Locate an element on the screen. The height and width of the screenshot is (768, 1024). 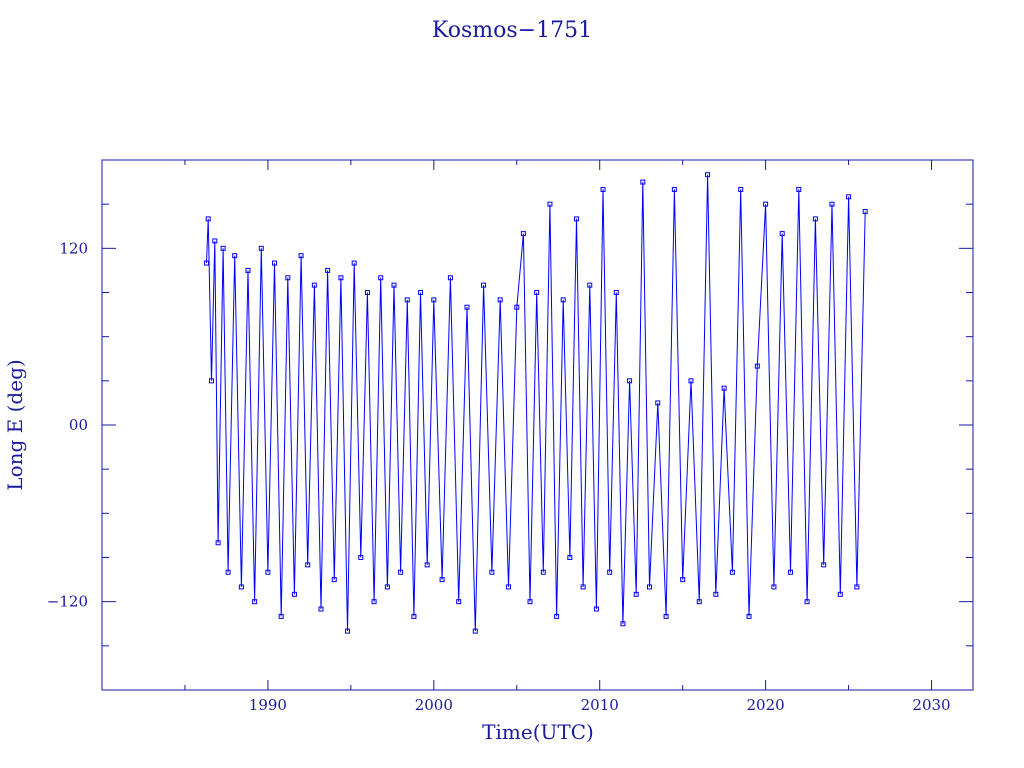
y-axis-label: Long E (deg) is located at coordinates (15, 424).